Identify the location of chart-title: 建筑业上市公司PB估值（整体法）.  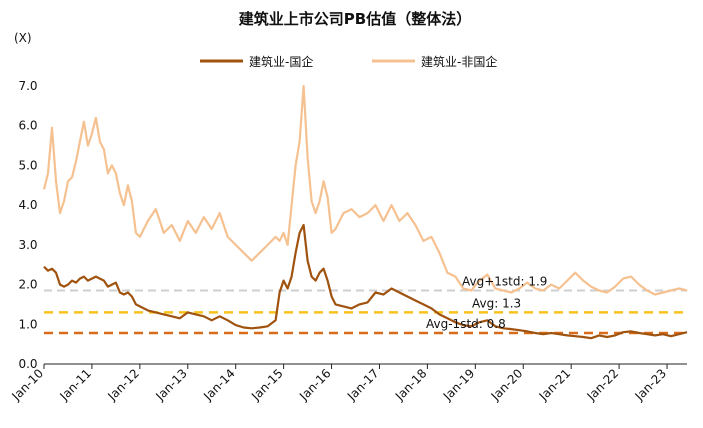
(355, 19).